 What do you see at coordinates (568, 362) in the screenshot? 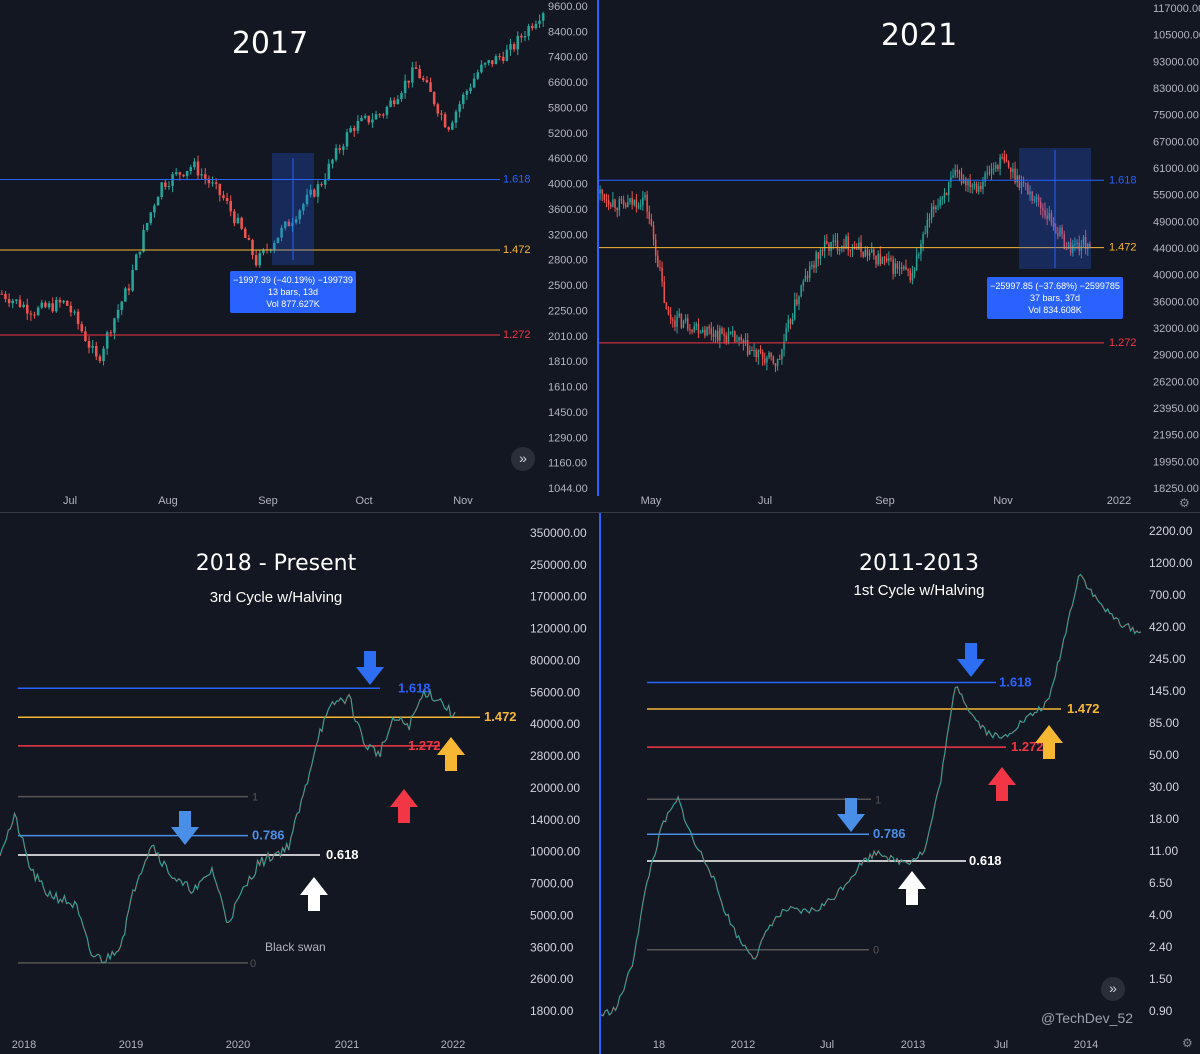
I see `y-tick-label: 1810.00` at bounding box center [568, 362].